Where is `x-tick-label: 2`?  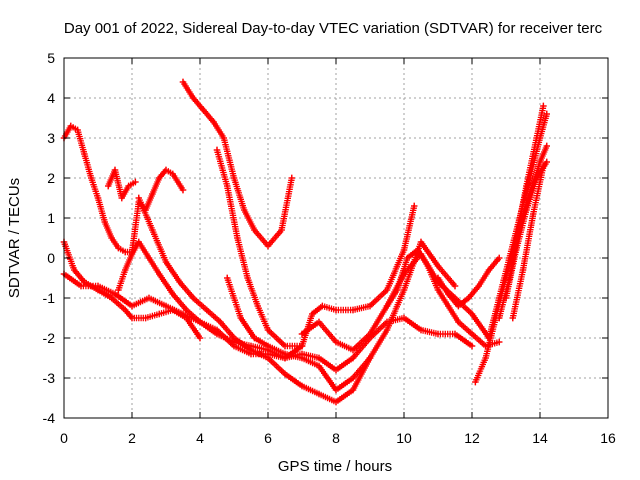 x-tick-label: 2 is located at coordinates (132, 438).